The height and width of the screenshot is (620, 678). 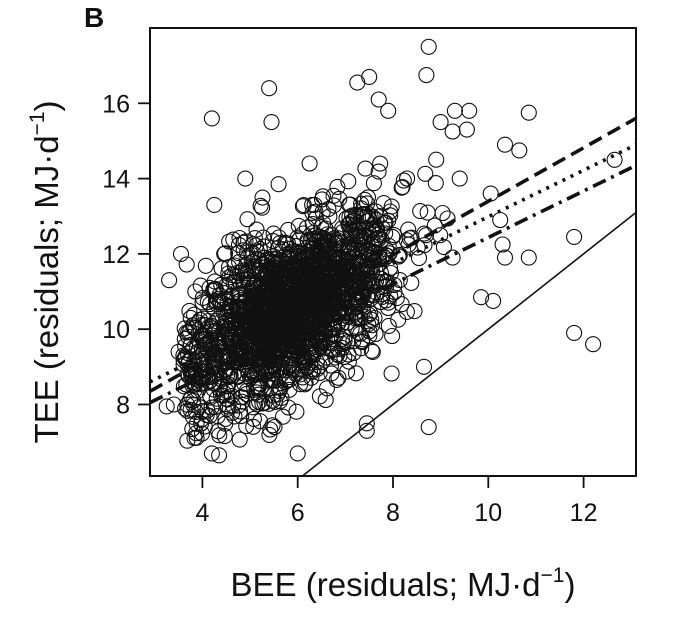 I want to click on y-tick-label: 10, so click(x=116, y=330).